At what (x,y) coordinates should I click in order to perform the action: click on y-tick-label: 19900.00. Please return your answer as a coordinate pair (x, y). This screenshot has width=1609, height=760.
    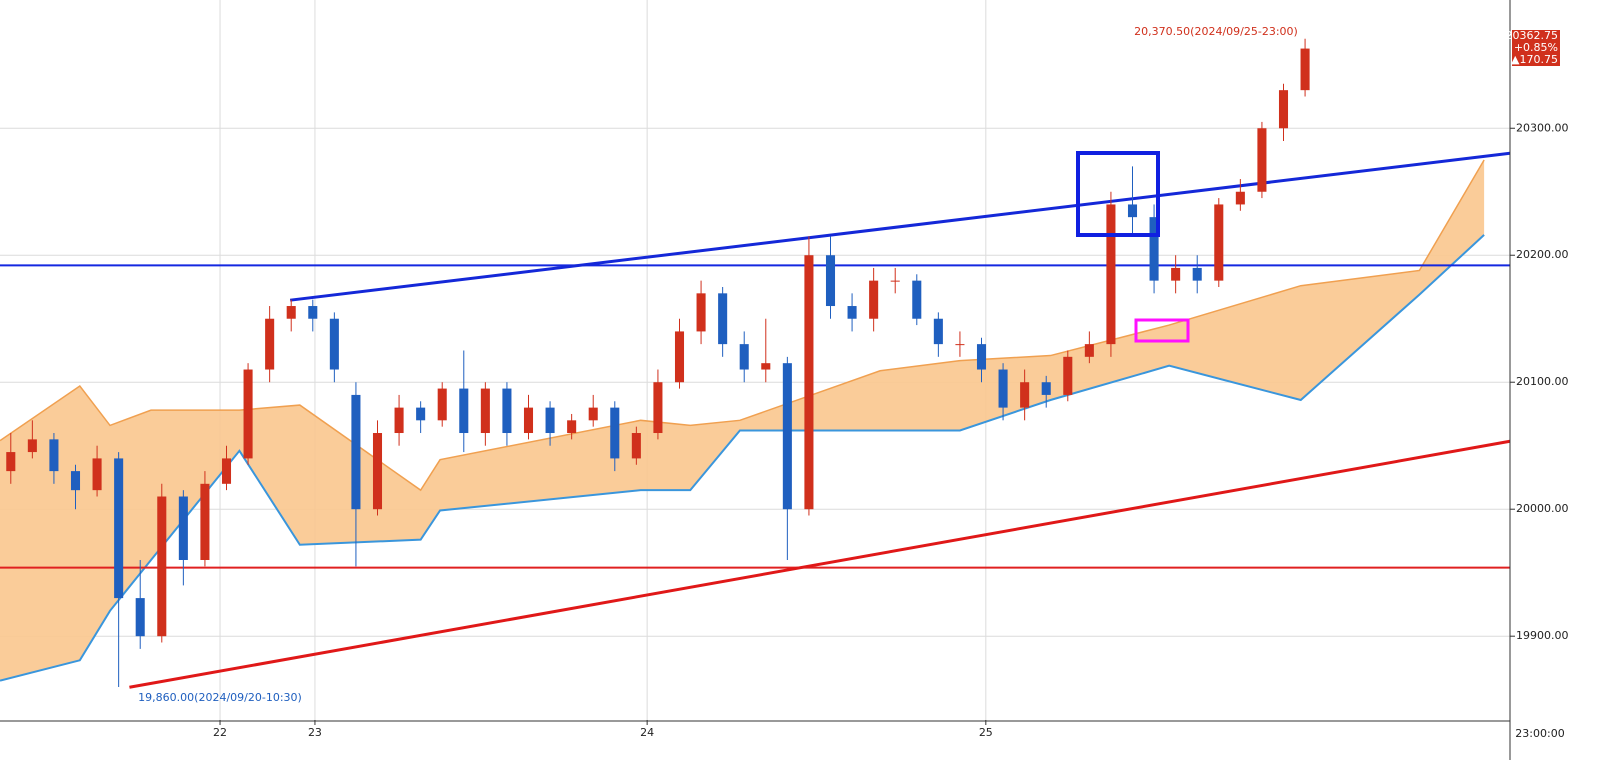
    Looking at the image, I should click on (1542, 635).